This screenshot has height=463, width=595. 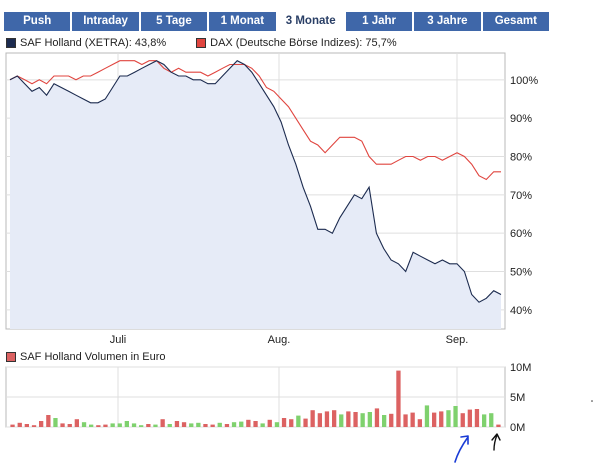 What do you see at coordinates (521, 196) in the screenshot?
I see `price-y-tick-label: 70%` at bounding box center [521, 196].